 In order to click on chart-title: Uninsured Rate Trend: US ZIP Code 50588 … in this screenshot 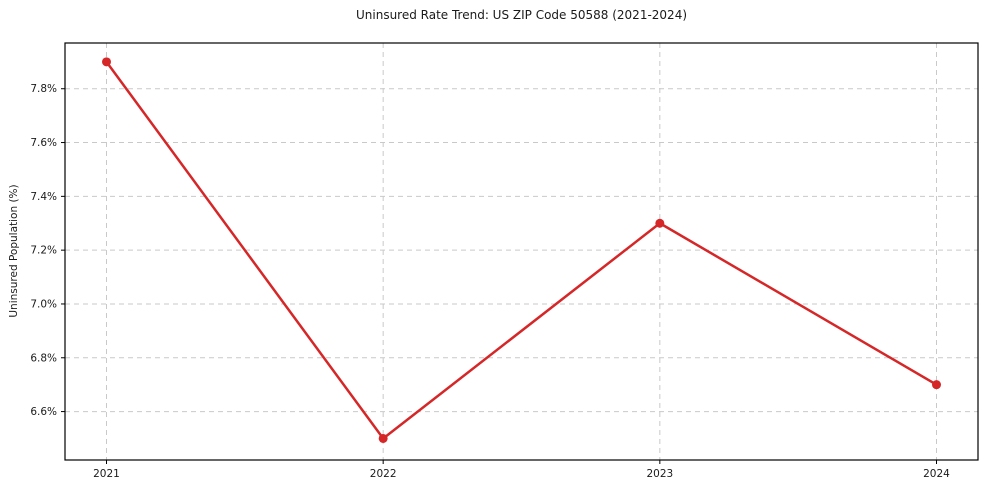, I will do `click(521, 15)`.